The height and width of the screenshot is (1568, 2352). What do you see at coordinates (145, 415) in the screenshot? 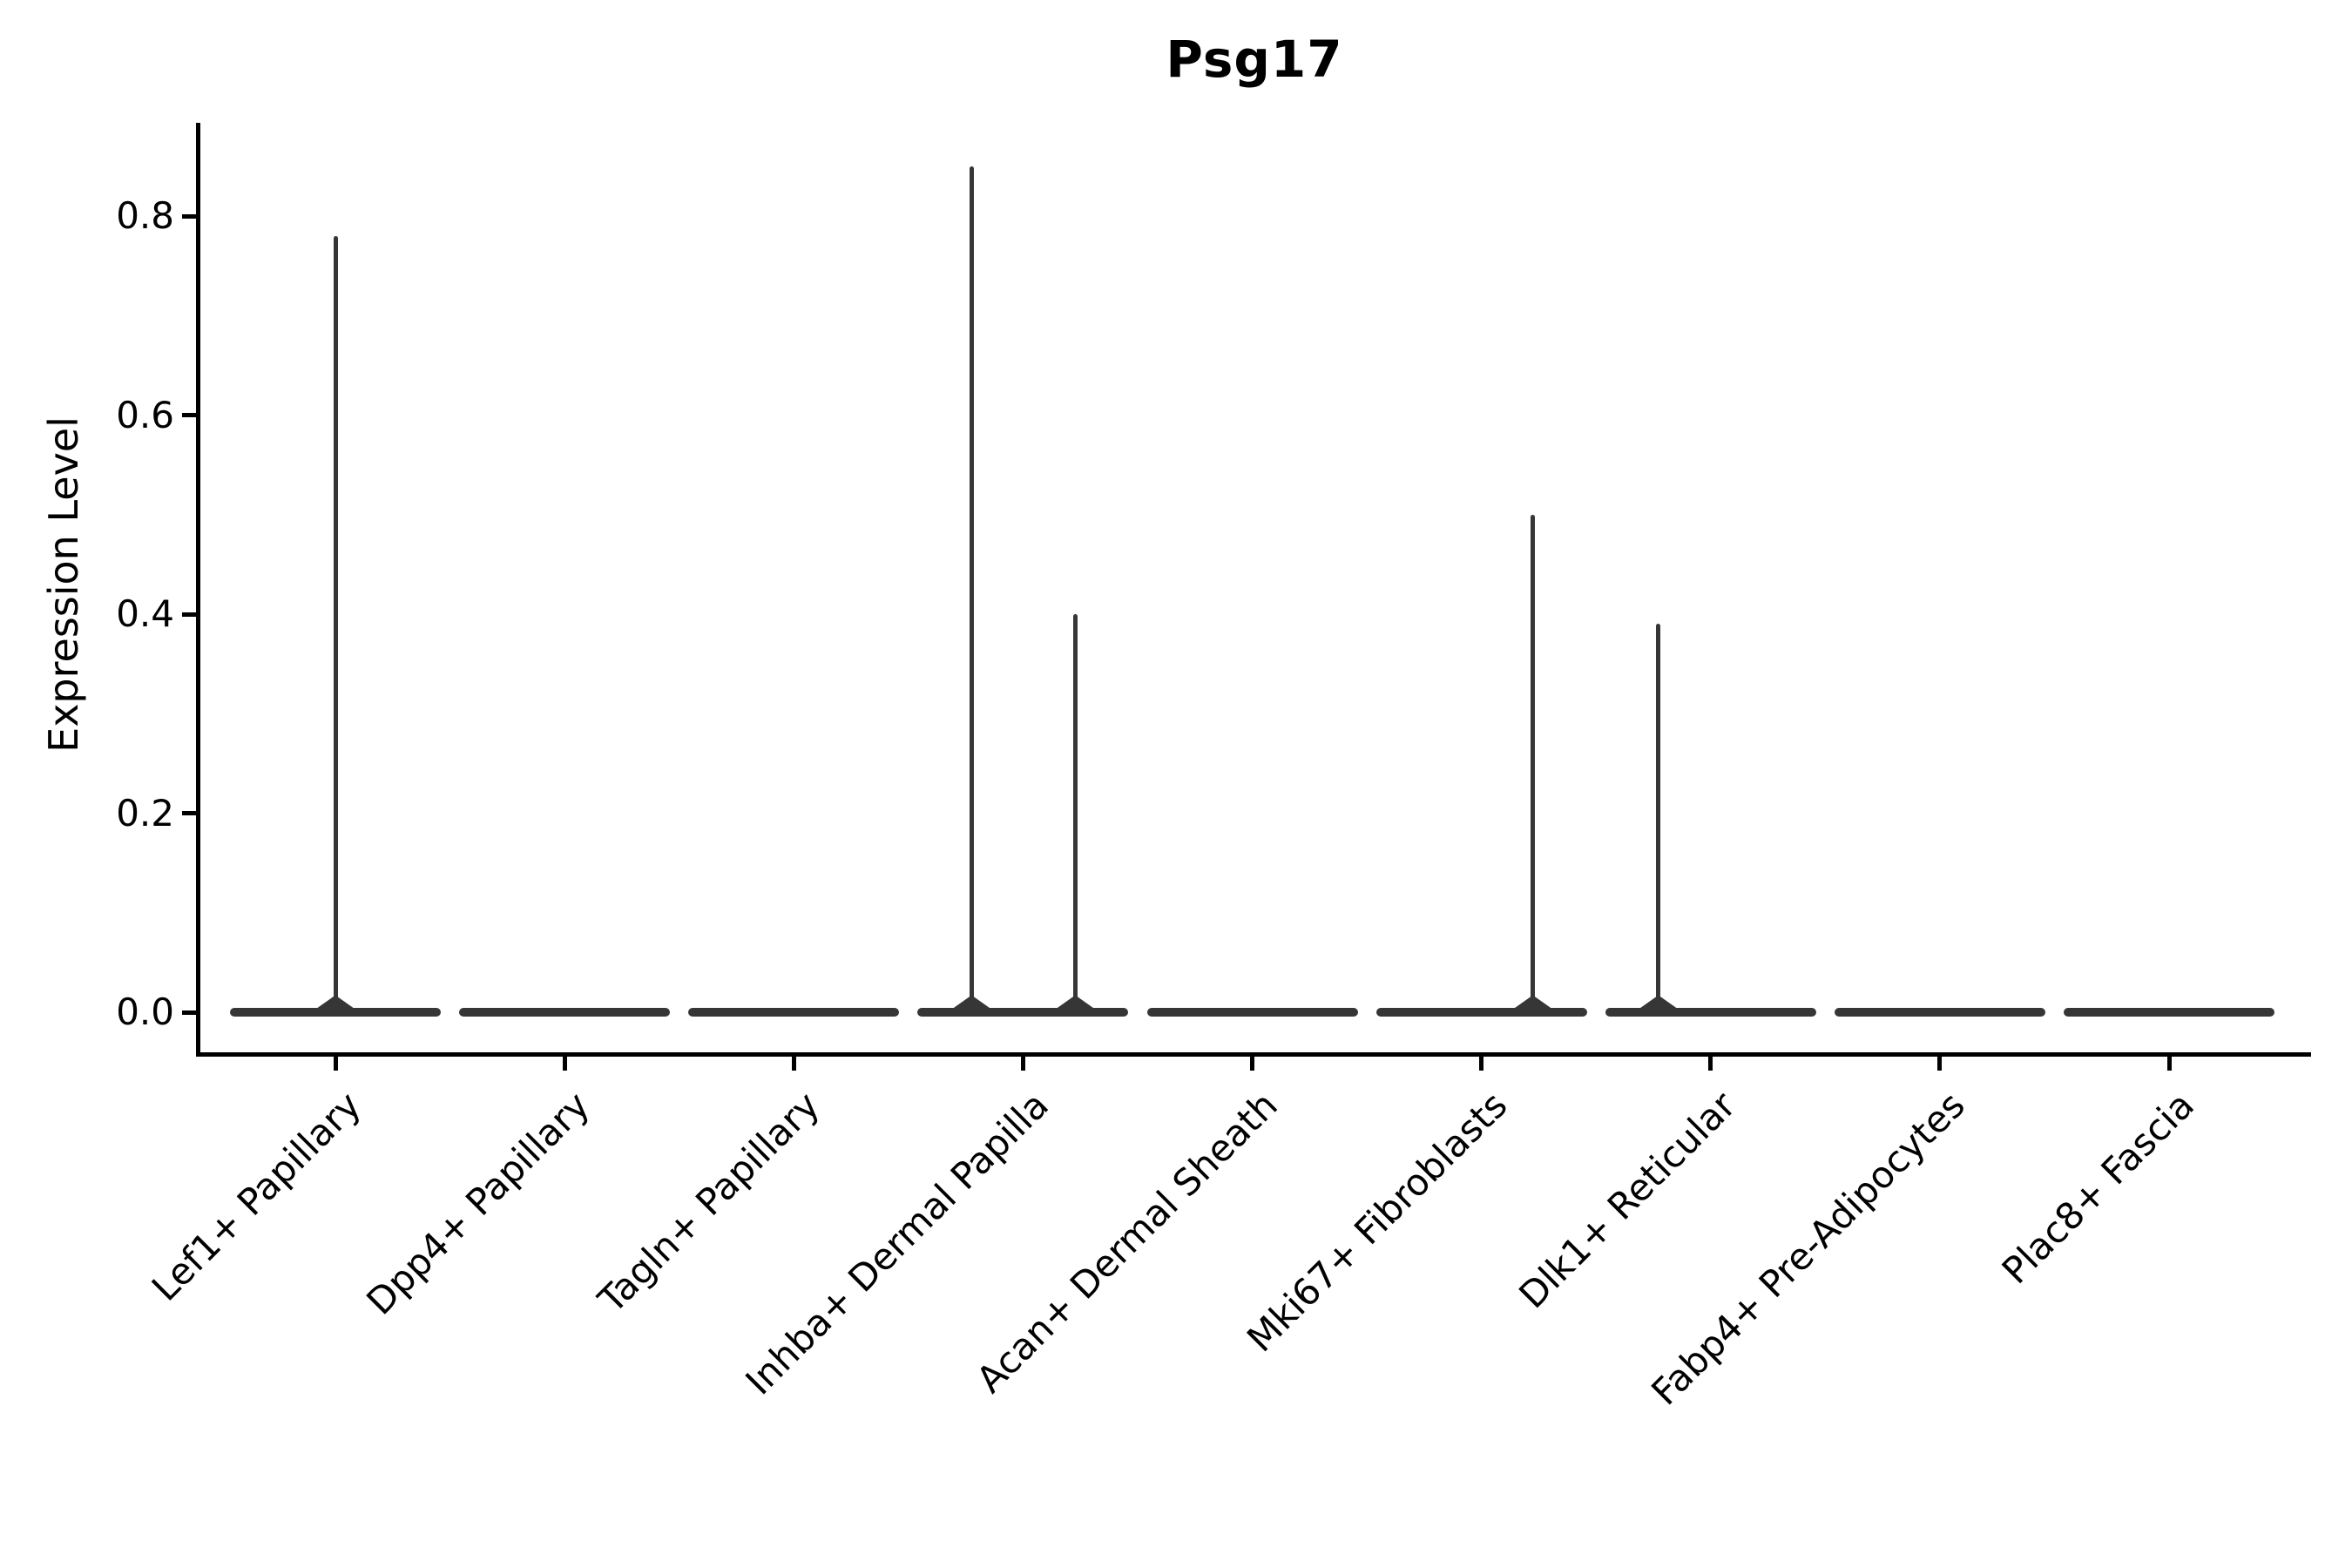
I see `y-tick-label: 0.6` at bounding box center [145, 415].